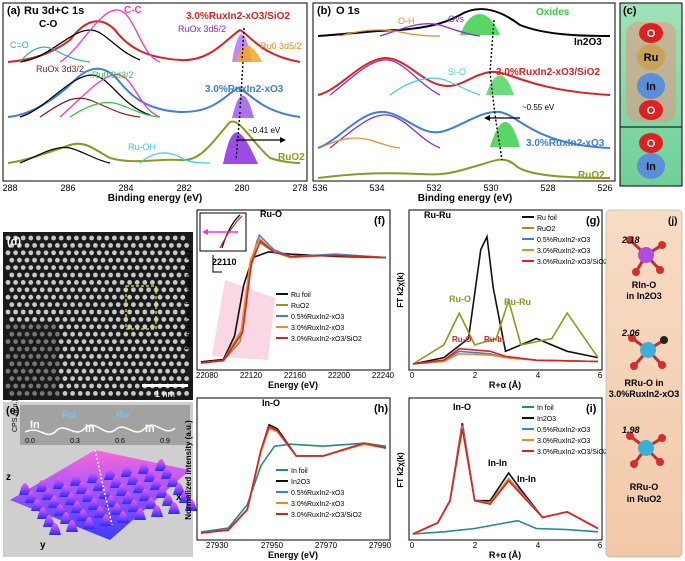  What do you see at coordinates (563, 240) in the screenshot?
I see `legend-label: 0.5%RuxIn2-xO3` at bounding box center [563, 240].